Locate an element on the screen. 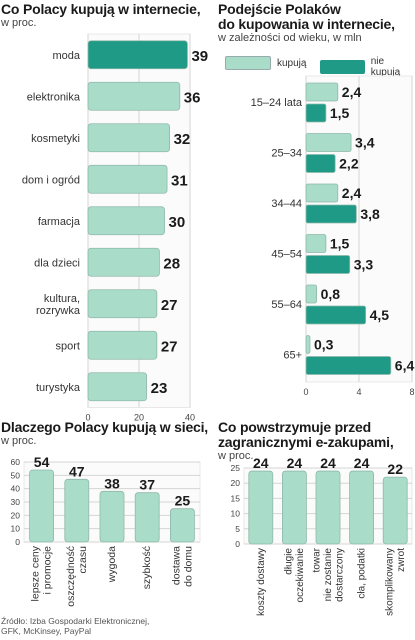  category-label: wygoda is located at coordinates (112, 564).